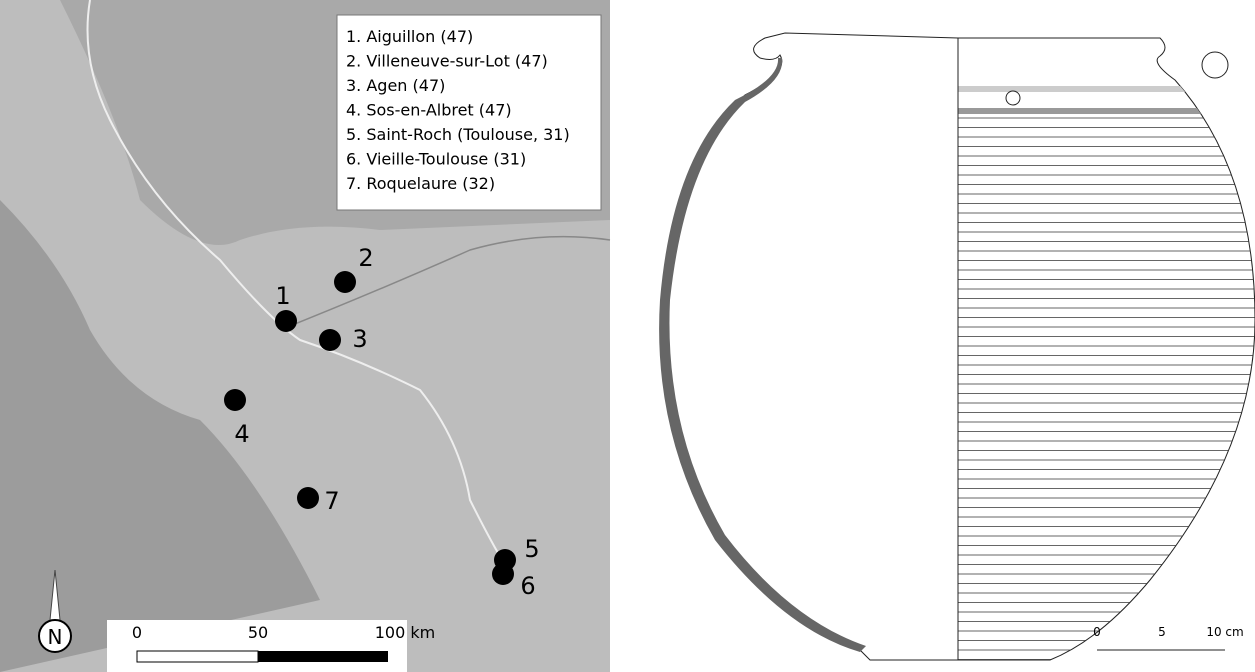 Image resolution: width=1255 pixels, height=672 pixels. What do you see at coordinates (527, 586) in the screenshot?
I see `site-label: 6` at bounding box center [527, 586].